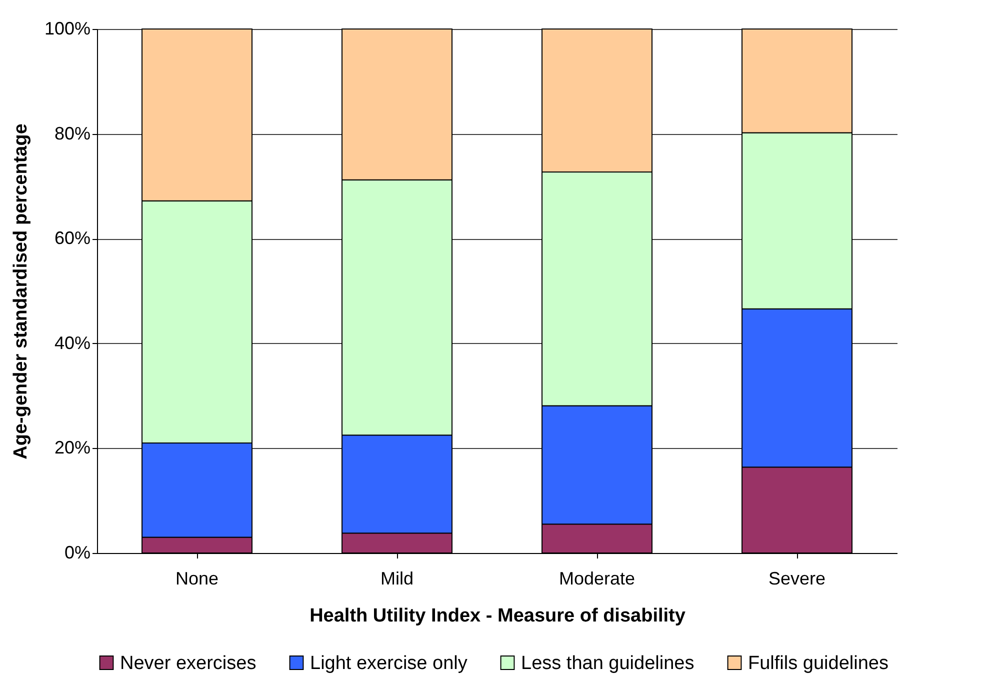 The height and width of the screenshot is (698, 990). What do you see at coordinates (72, 448) in the screenshot?
I see `y-tick-label: 20%` at bounding box center [72, 448].